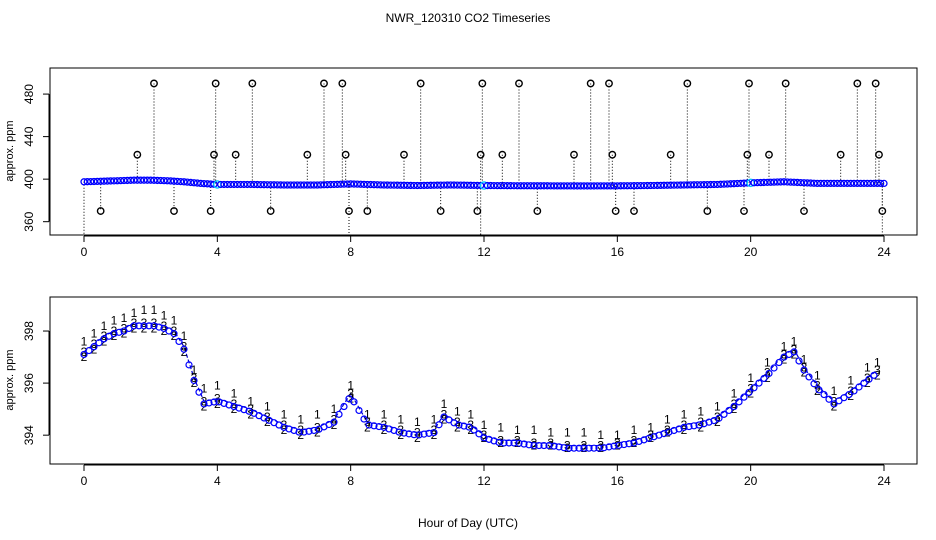 Image resolution: width=936 pixels, height=540 pixels. What do you see at coordinates (29, 136) in the screenshot?
I see `top-y-tick-label: 440` at bounding box center [29, 136].